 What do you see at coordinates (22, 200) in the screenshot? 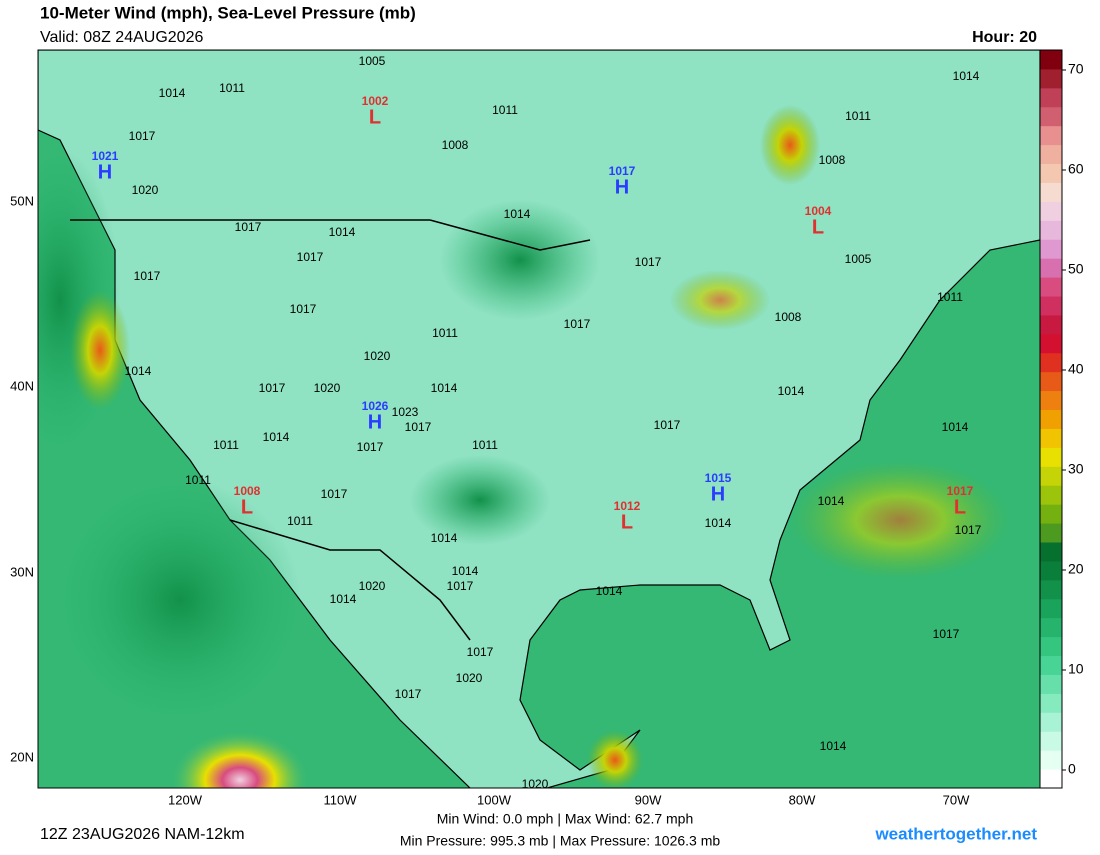
I see `lat-label: 50N` at bounding box center [22, 200].